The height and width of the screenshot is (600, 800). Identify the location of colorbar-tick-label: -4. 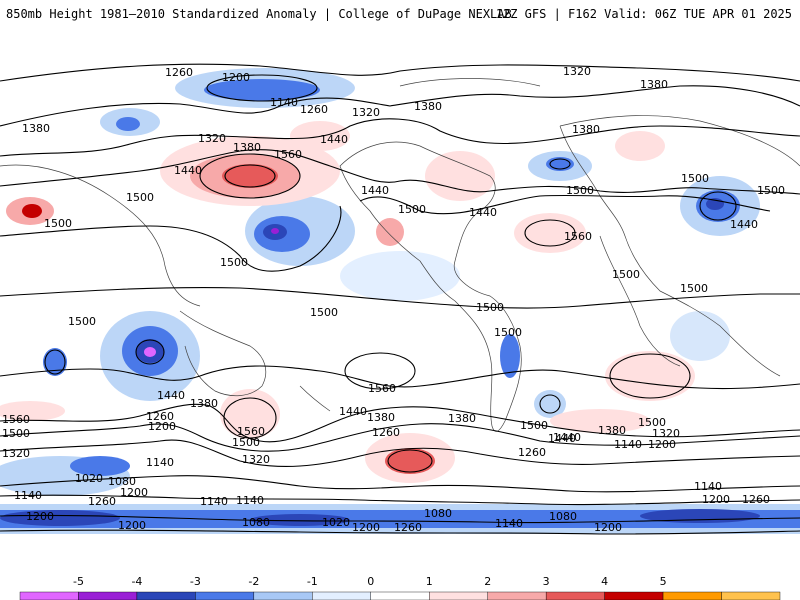
(136, 581).